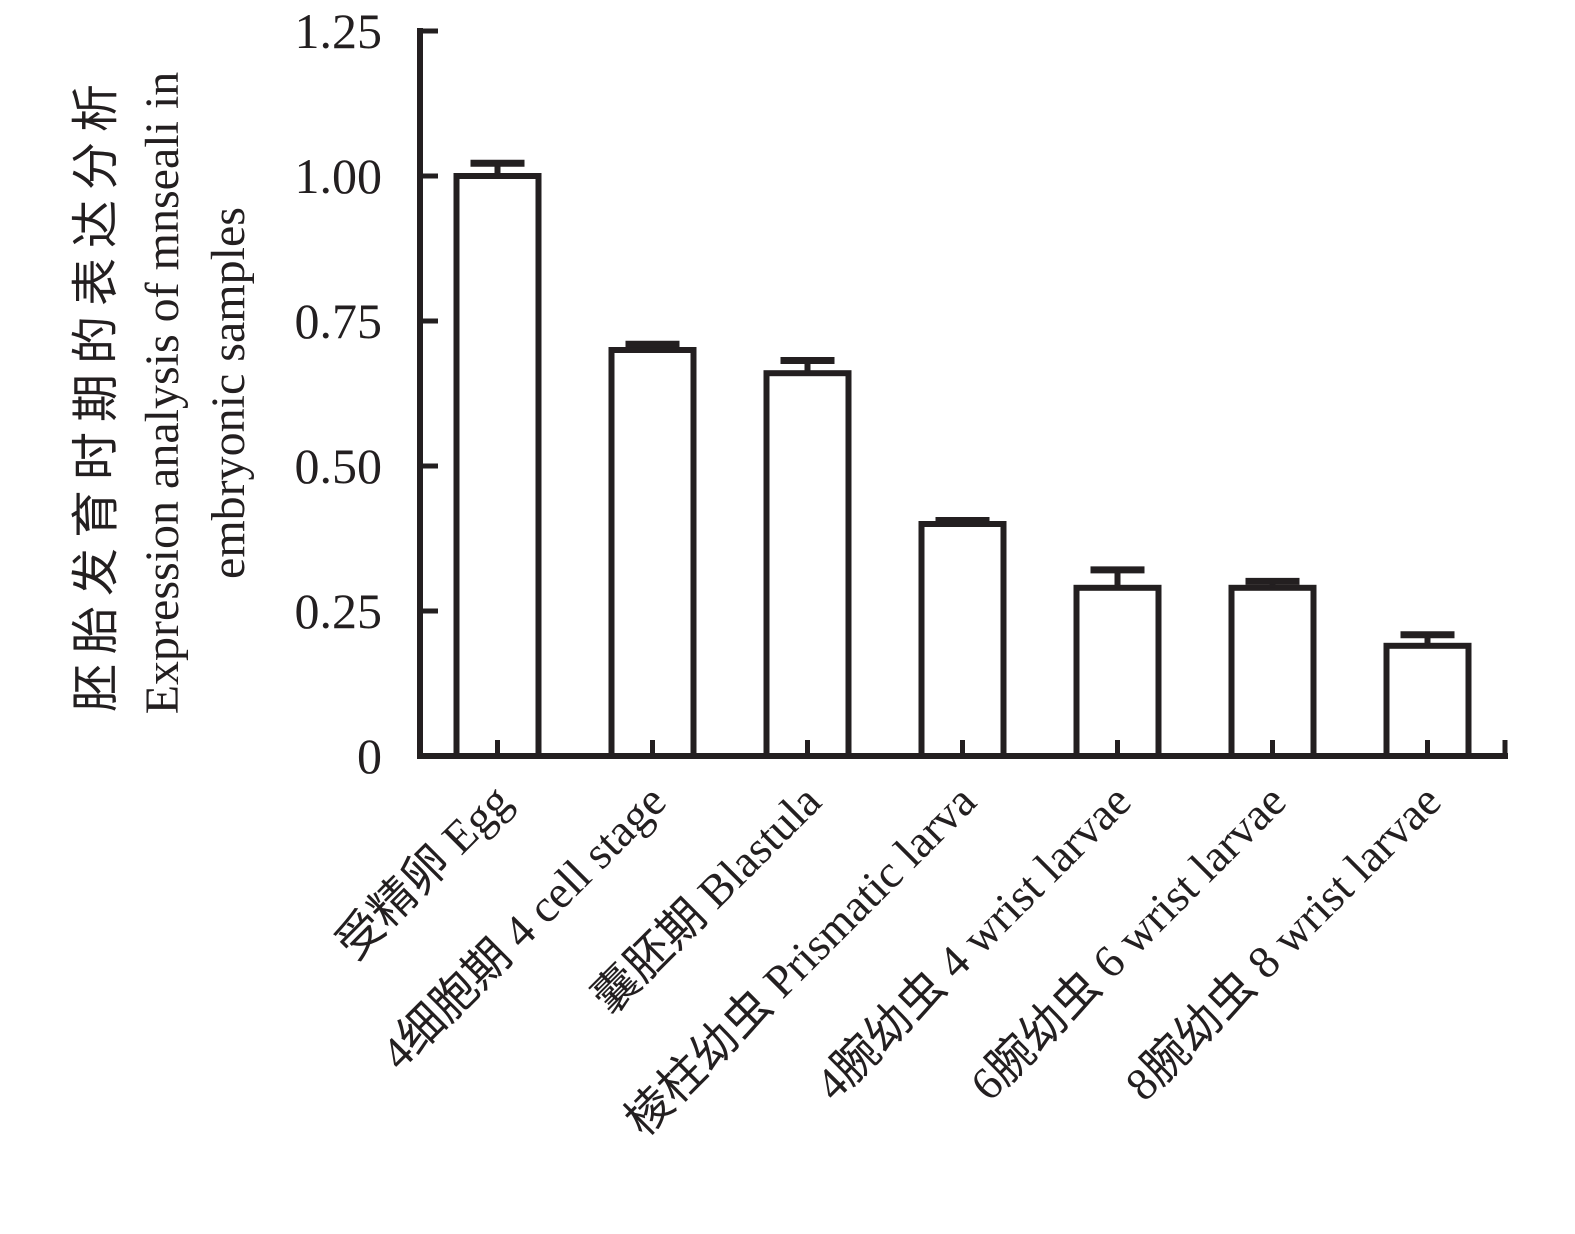 The height and width of the screenshot is (1234, 1575). Describe the element at coordinates (369, 756) in the screenshot. I see `y-tick-label: 0` at that location.